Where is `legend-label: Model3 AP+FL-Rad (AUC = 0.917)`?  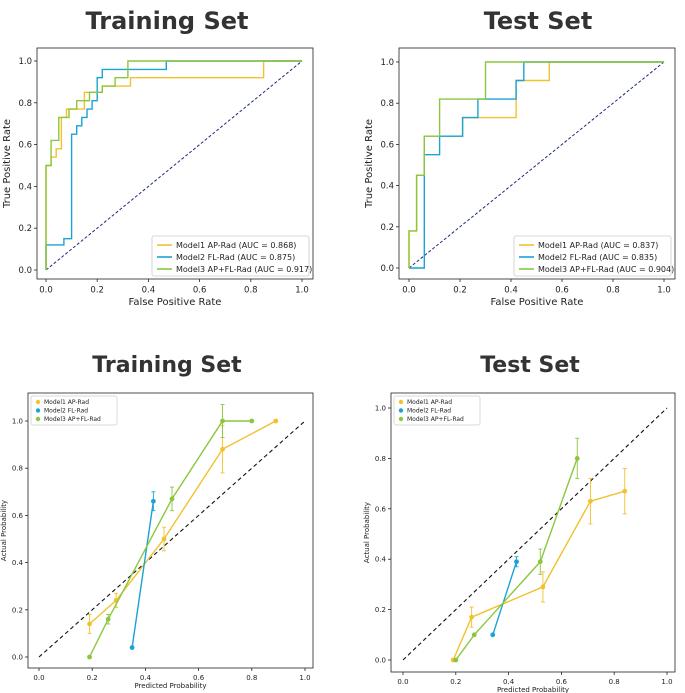
legend-label: Model3 AP+FL-Rad (AUC = 0.917) is located at coordinates (244, 269).